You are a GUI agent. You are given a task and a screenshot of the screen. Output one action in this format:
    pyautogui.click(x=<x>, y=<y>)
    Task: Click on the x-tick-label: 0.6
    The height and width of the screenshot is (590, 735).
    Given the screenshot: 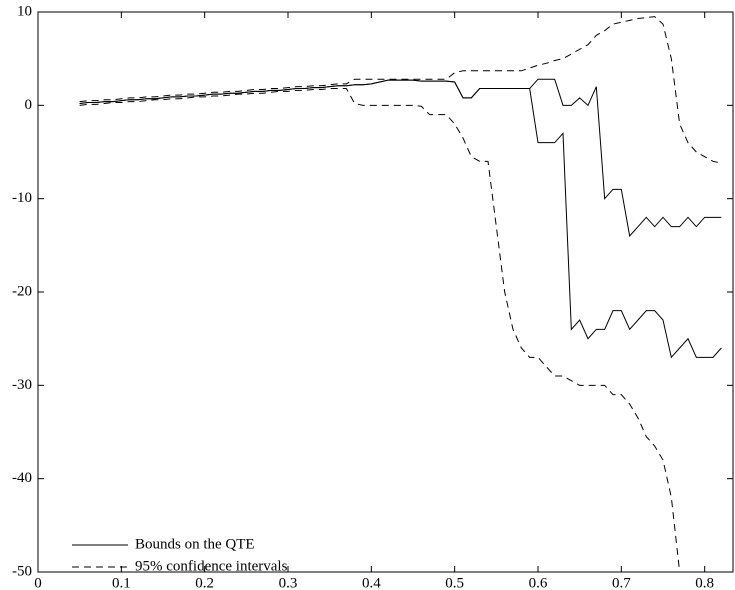 What is the action you would take?
    pyautogui.click(x=538, y=582)
    